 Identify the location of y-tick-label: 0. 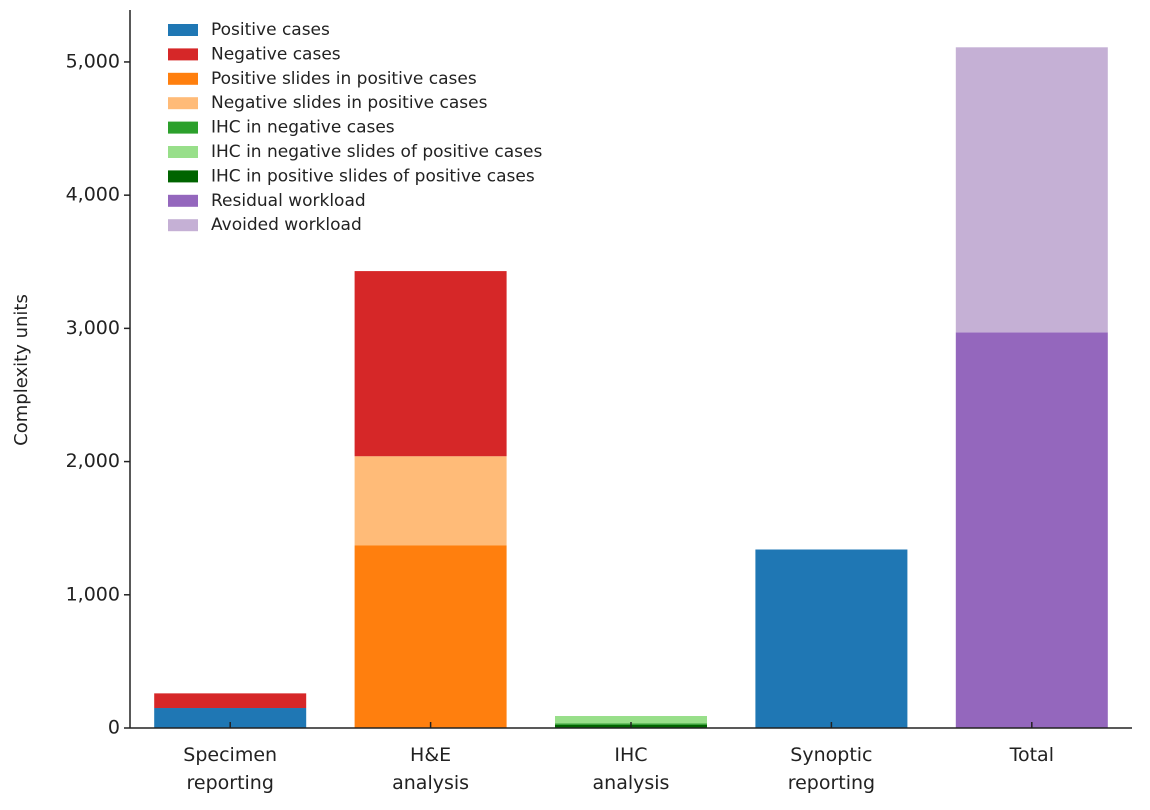
(114, 728).